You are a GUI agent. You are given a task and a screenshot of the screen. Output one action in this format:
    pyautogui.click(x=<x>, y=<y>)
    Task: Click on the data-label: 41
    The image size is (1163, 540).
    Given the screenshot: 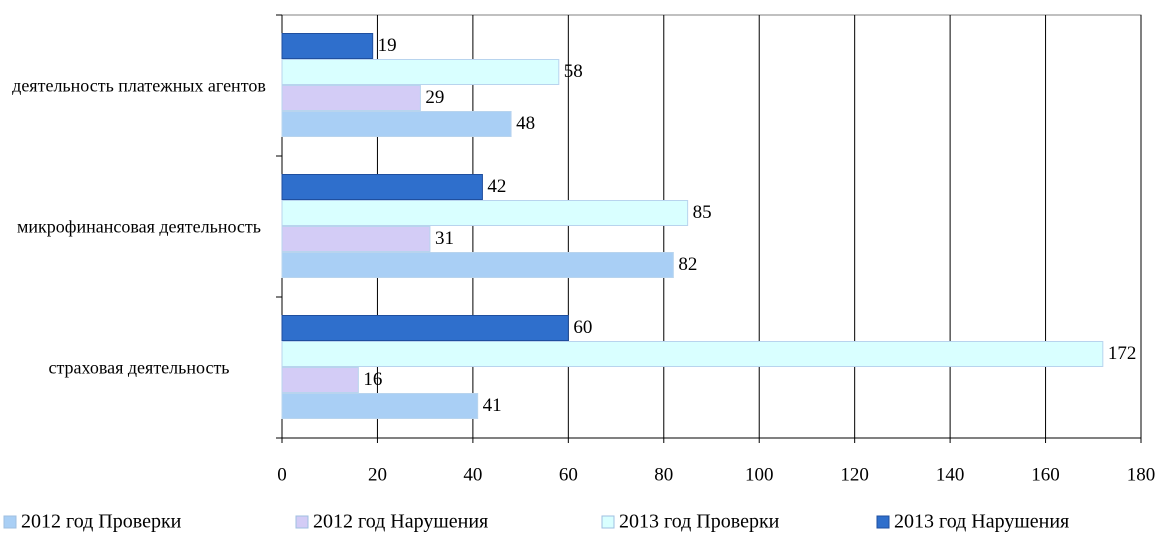 What is the action you would take?
    pyautogui.click(x=492, y=405)
    